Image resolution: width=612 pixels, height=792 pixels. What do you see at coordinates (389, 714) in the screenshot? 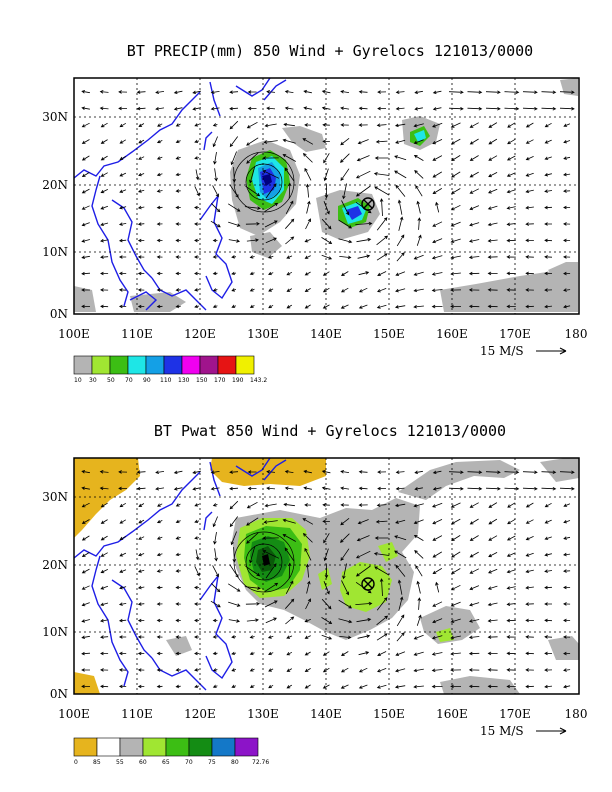
I see `x-tick: 150E` at bounding box center [389, 714].